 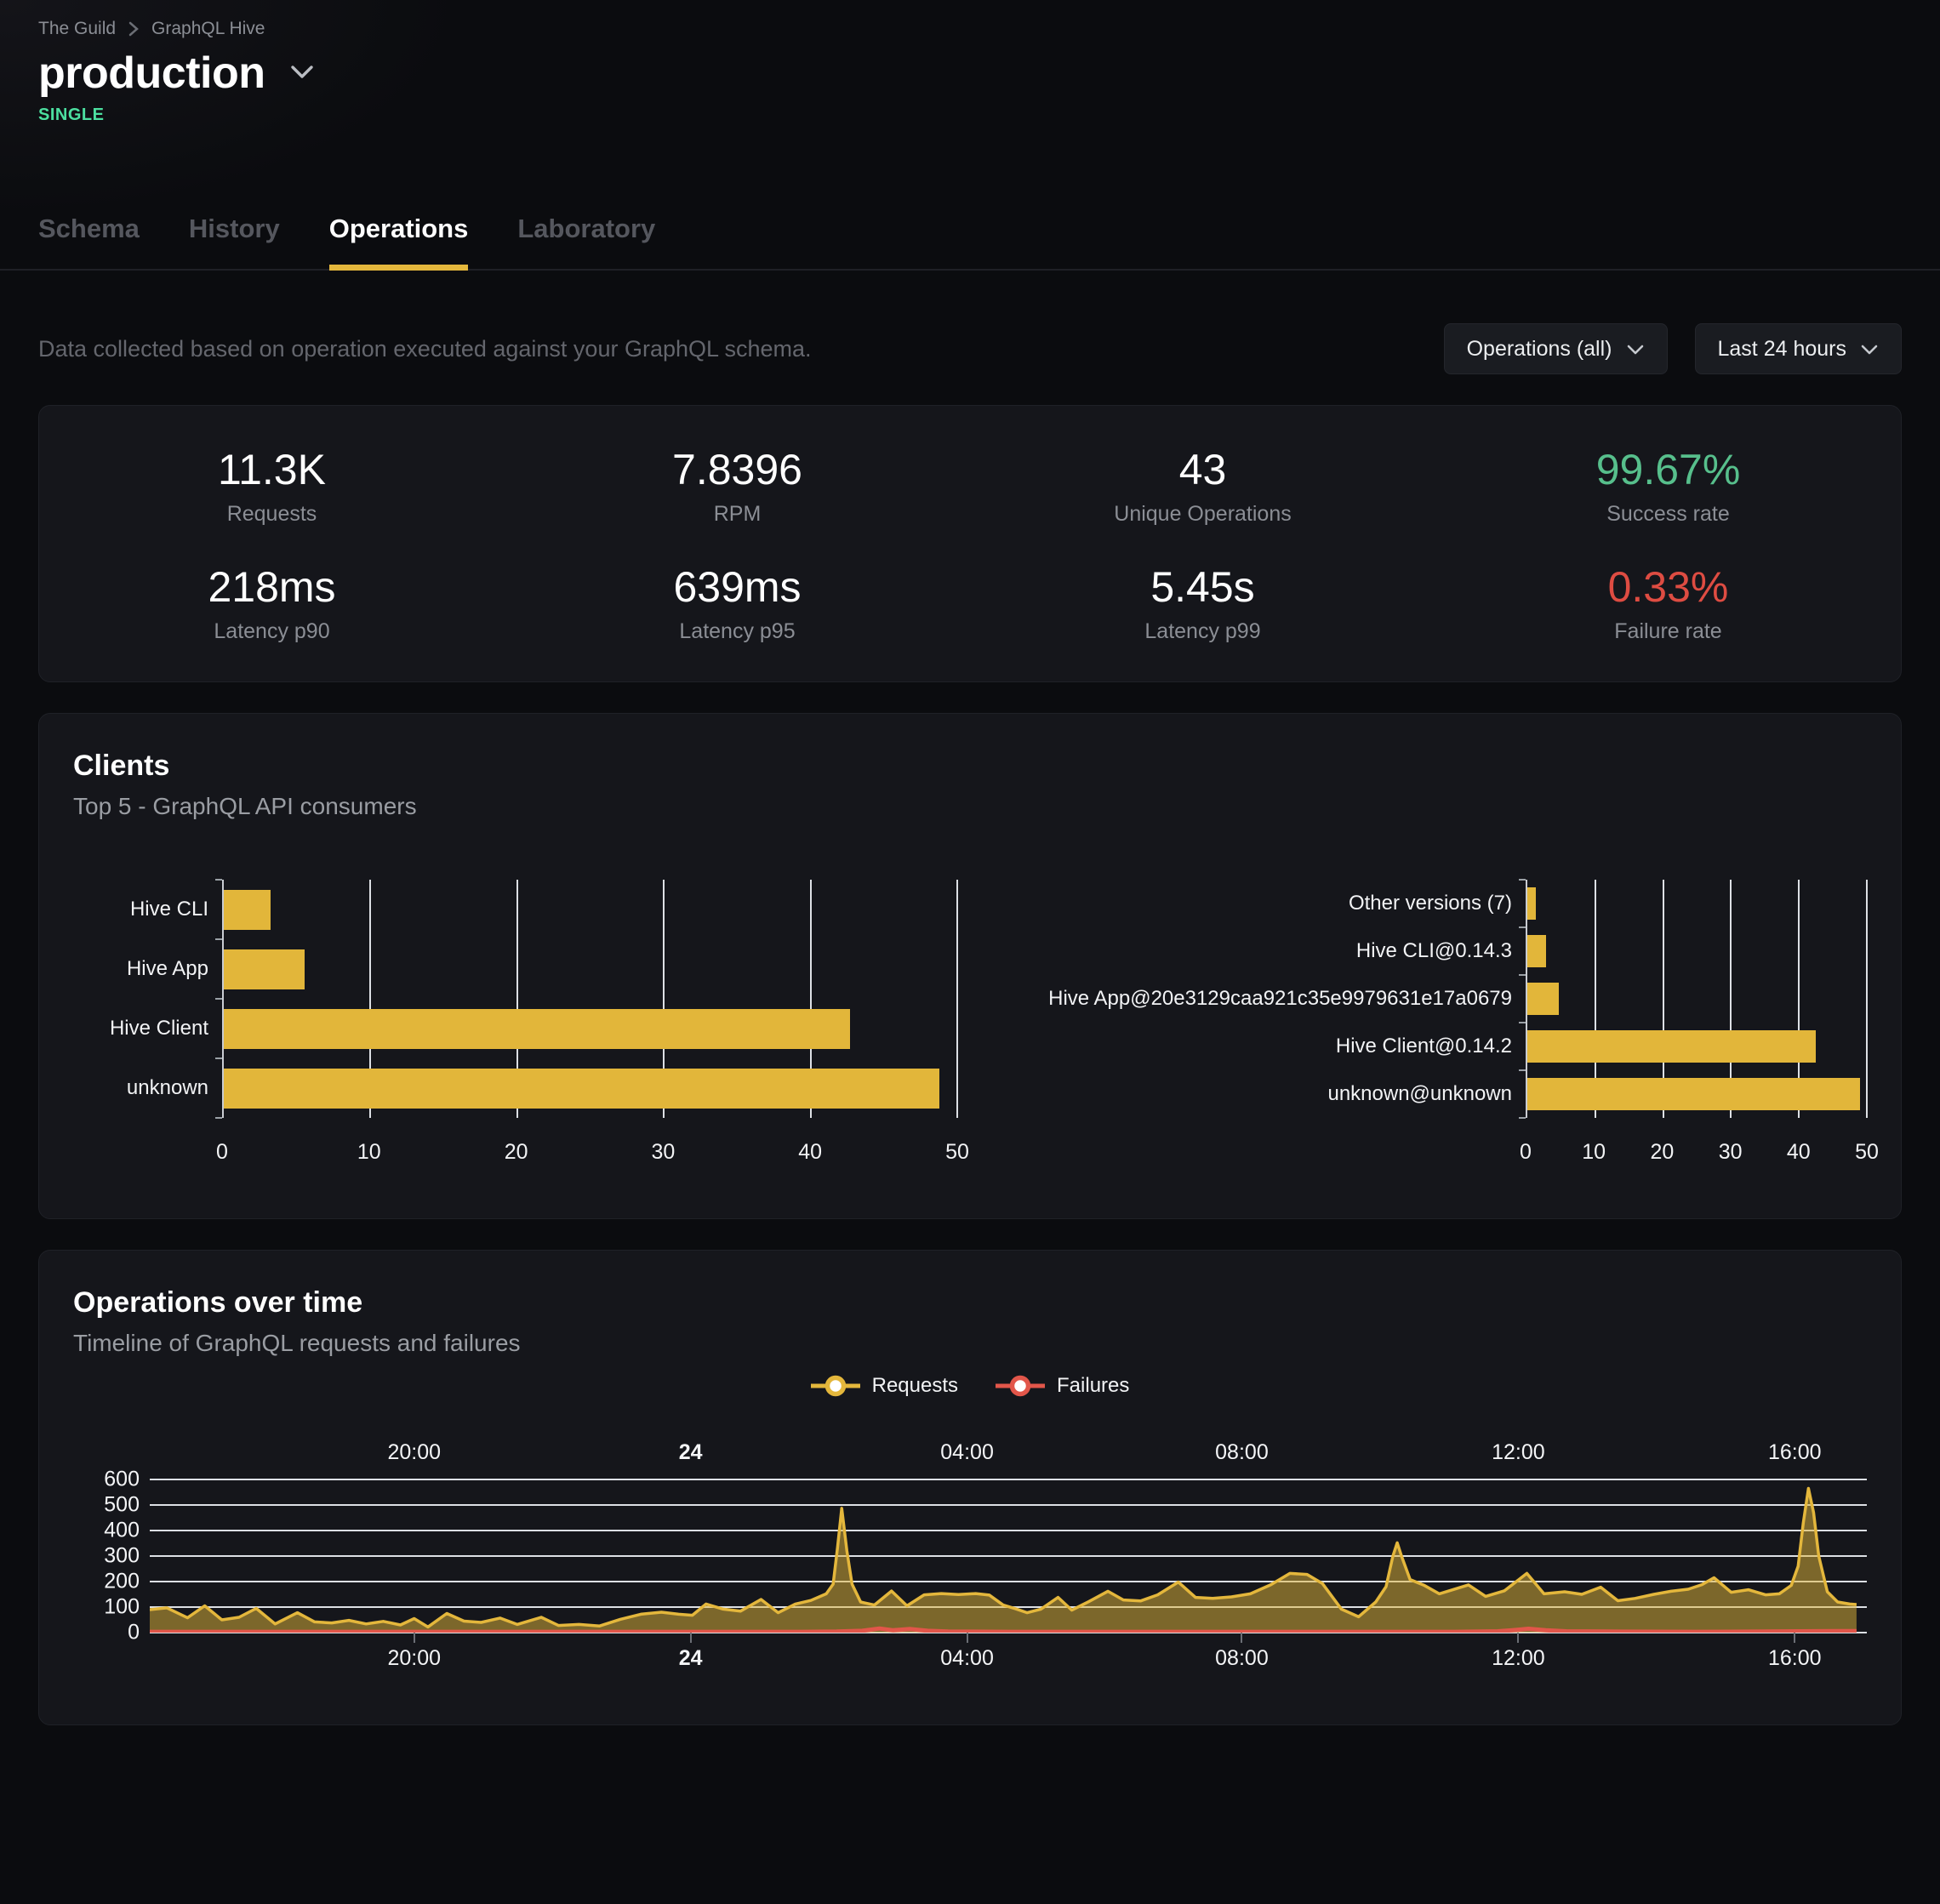 I want to click on time-label: 20:00, so click(x=414, y=1658).